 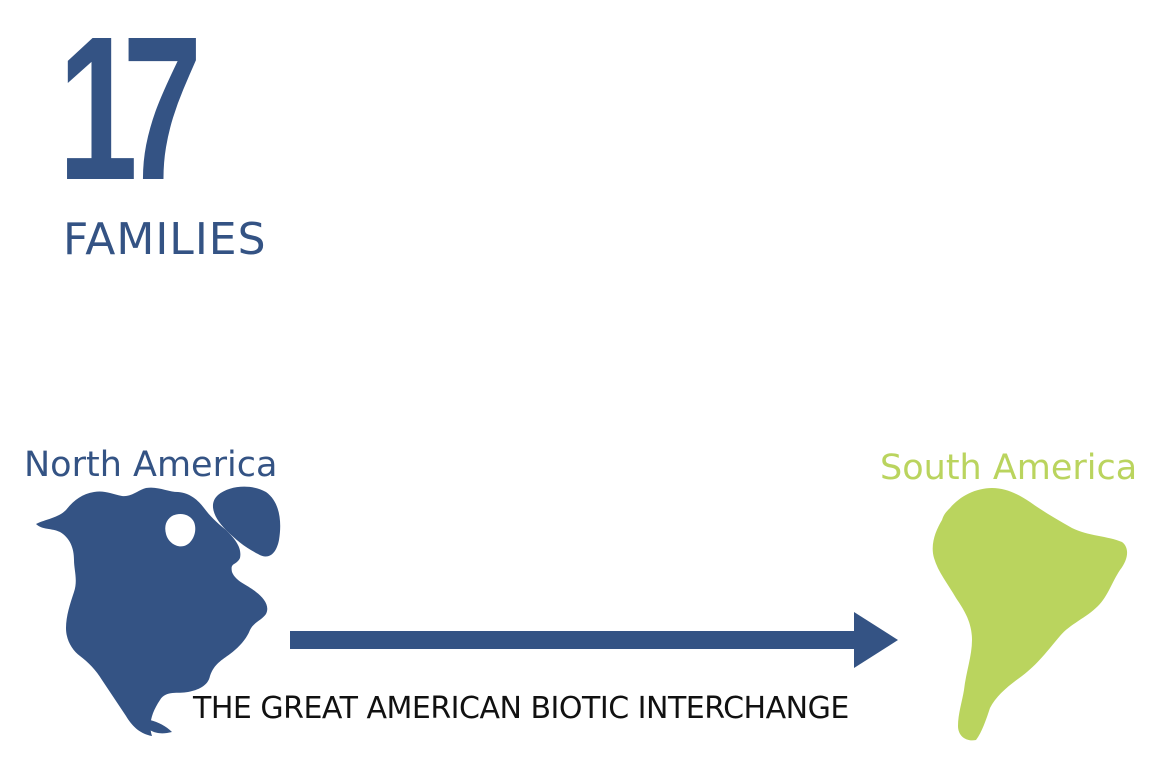 What do you see at coordinates (575, 640) in the screenshot?
I see `arrow-shaft` at bounding box center [575, 640].